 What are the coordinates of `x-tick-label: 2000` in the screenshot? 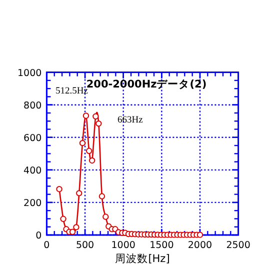 It's located at (200, 245).